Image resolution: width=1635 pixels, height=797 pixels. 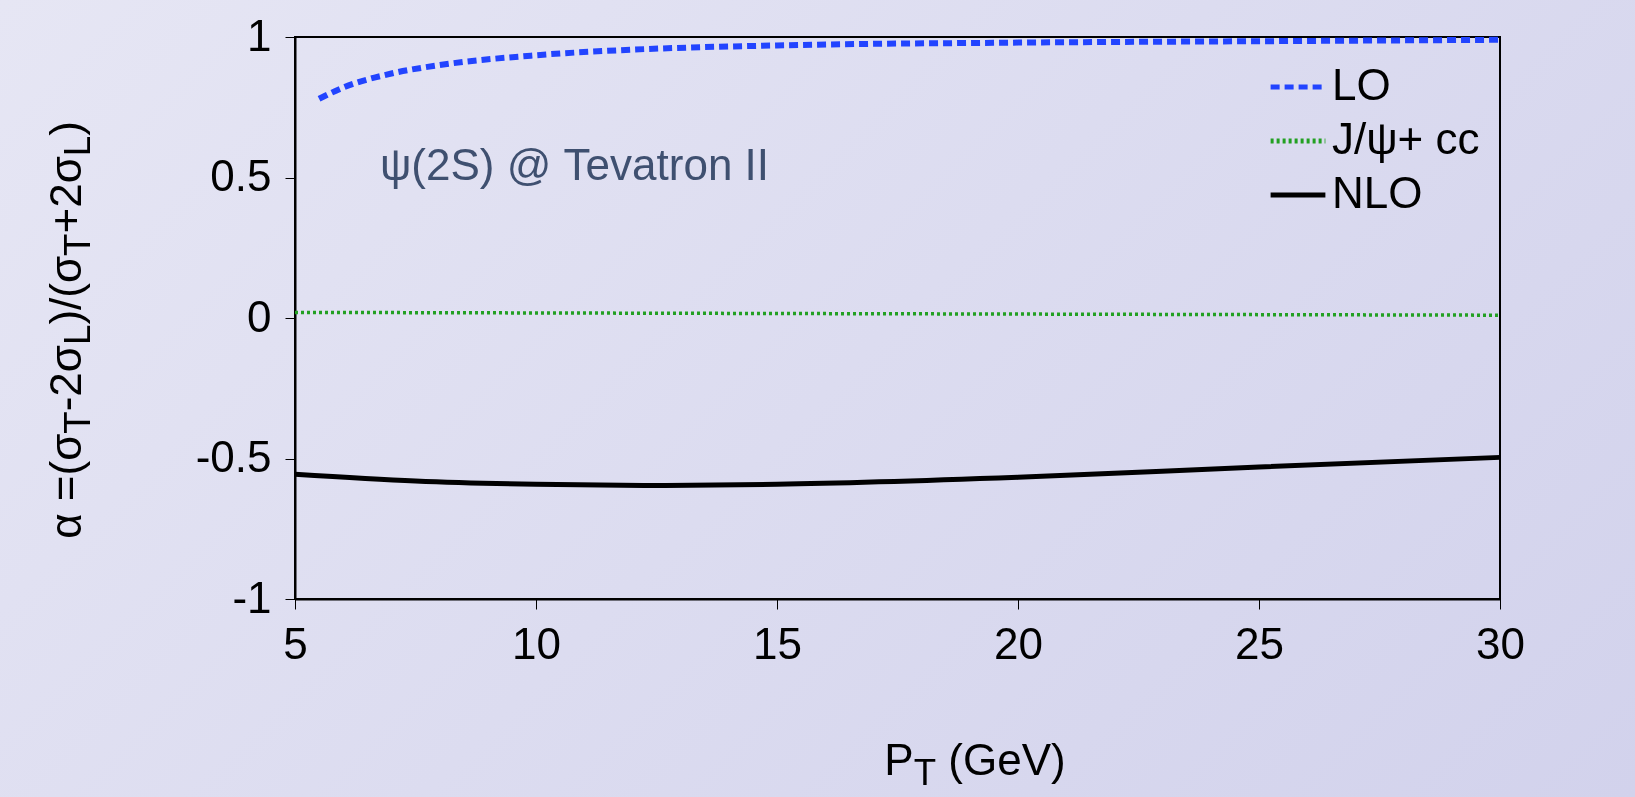 I want to click on x-axis-title: P$_{T}$ (GeV), so click(x=975, y=764).